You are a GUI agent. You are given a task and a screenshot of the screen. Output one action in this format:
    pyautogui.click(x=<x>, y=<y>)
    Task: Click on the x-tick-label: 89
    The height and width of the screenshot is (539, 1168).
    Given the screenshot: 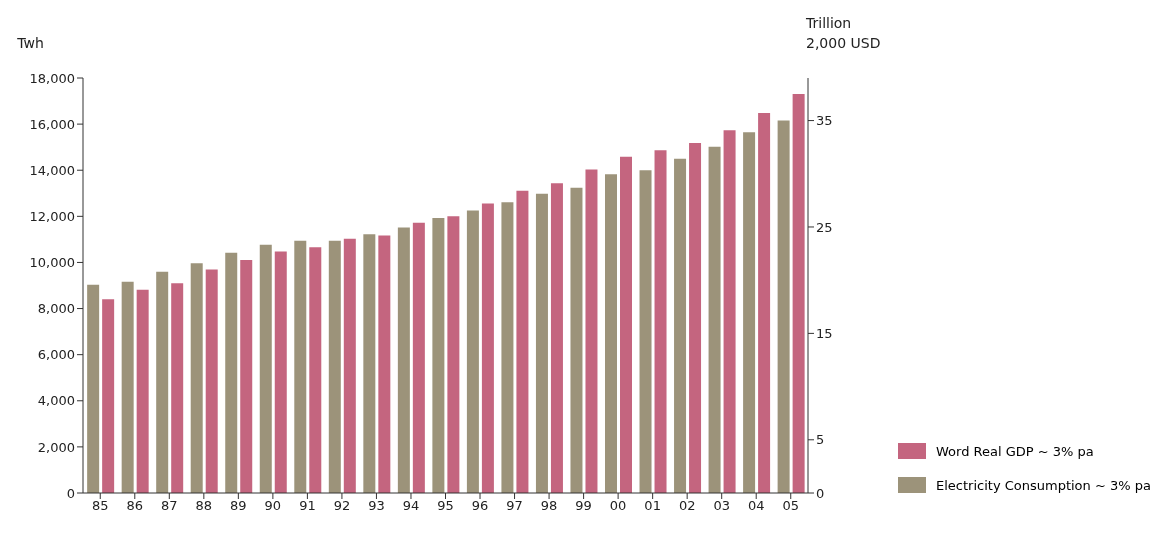 What is the action you would take?
    pyautogui.click(x=238, y=506)
    